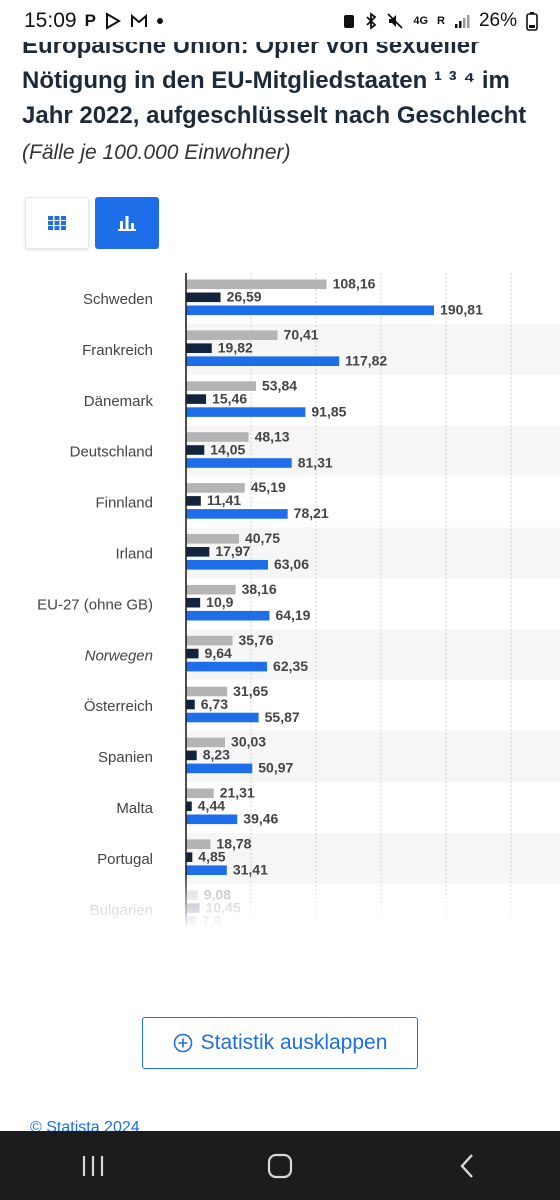  I want to click on bluetooth-icon, so click(371, 21).